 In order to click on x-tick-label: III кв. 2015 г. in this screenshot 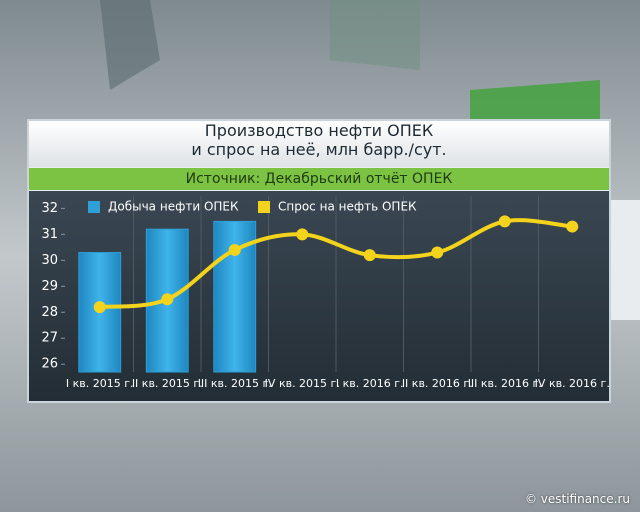, I will do `click(235, 383)`.